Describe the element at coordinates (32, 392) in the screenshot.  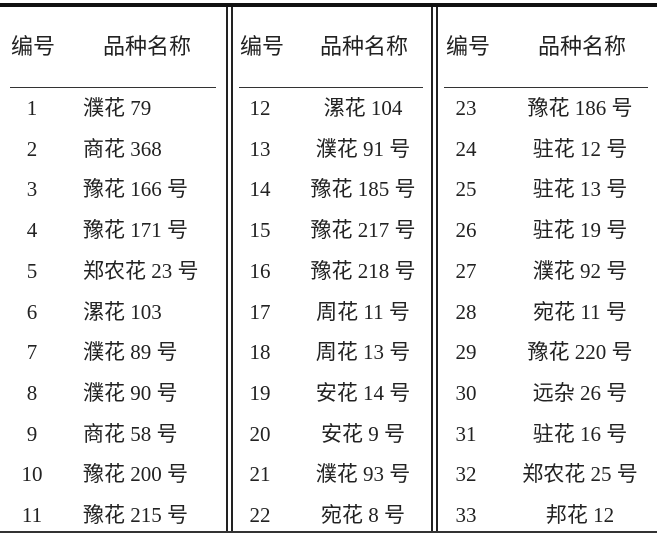
I see `cell-number: 8` at that location.